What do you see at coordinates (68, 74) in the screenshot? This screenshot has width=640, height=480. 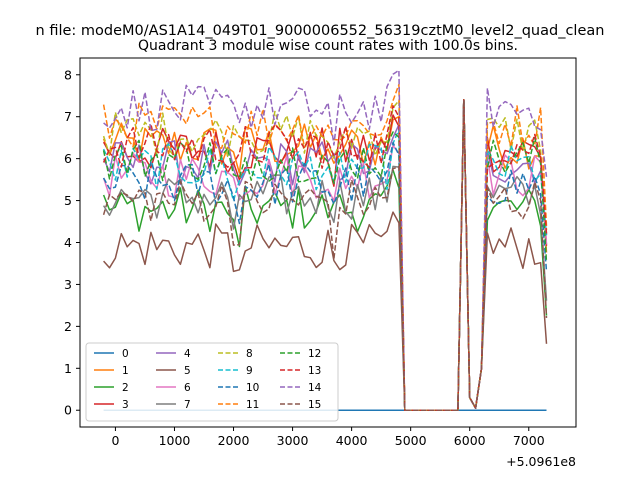 I see `y-tick-label: 8` at bounding box center [68, 74].